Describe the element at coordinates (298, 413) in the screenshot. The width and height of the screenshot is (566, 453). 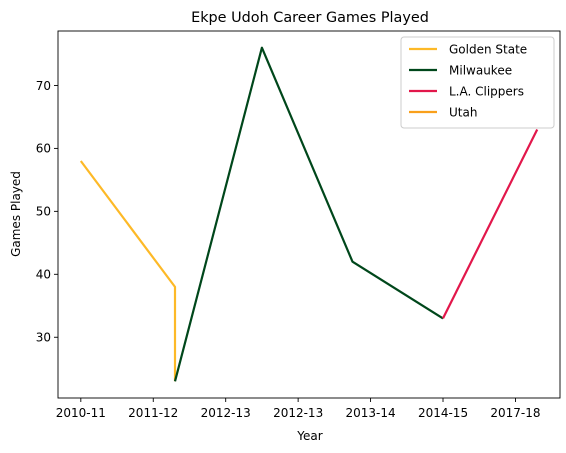
I see `x-tick-label-3: 2012-13` at that location.